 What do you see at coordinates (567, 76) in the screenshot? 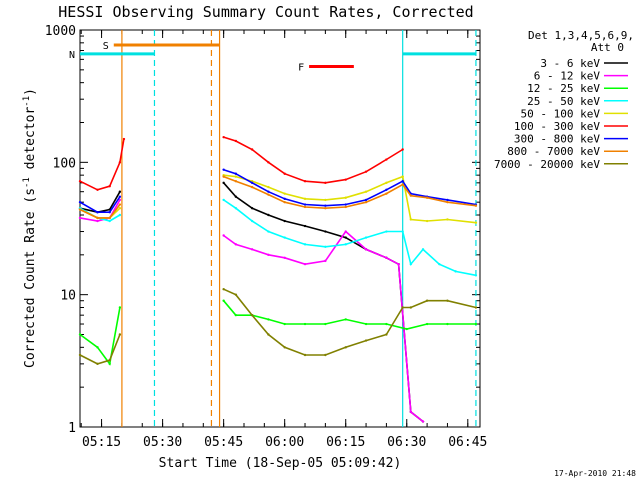
I see `legend-label: 6 - 12 keV` at bounding box center [567, 76].